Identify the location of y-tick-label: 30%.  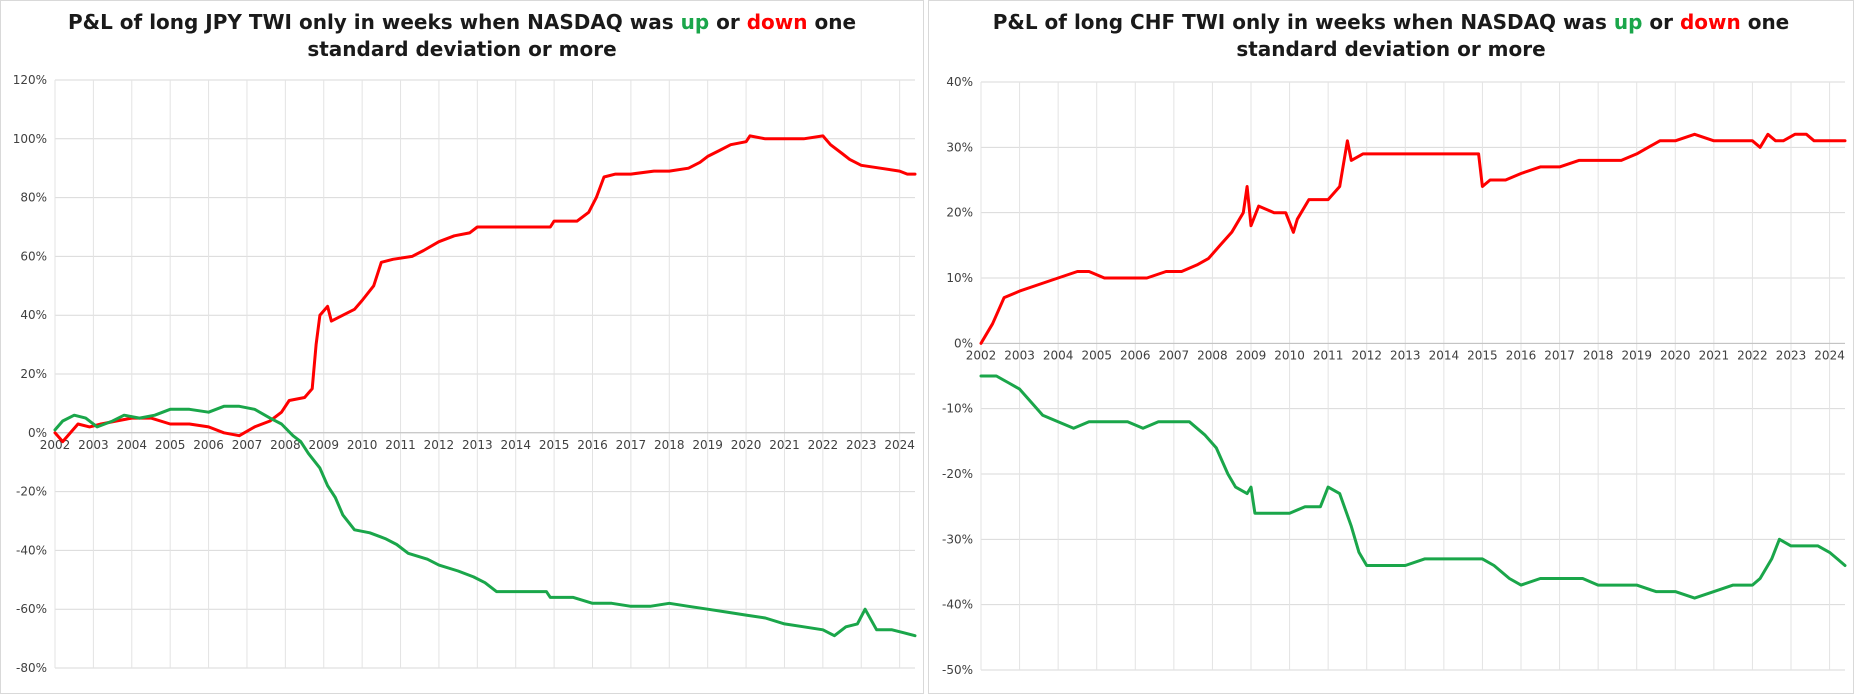
(959, 147).